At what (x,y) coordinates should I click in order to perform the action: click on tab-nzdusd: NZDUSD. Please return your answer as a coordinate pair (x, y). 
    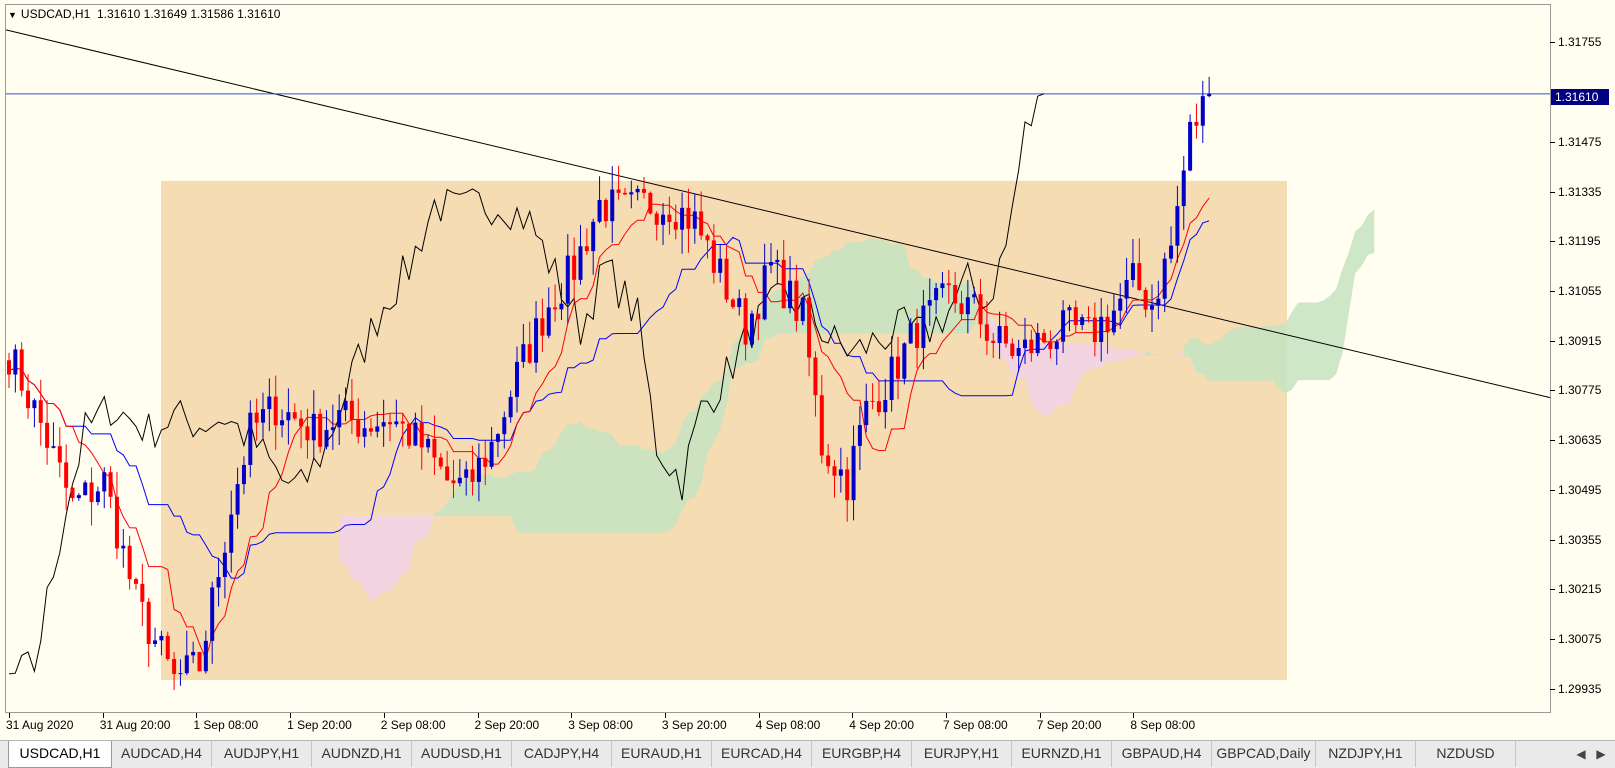
    Looking at the image, I should click on (1466, 754).